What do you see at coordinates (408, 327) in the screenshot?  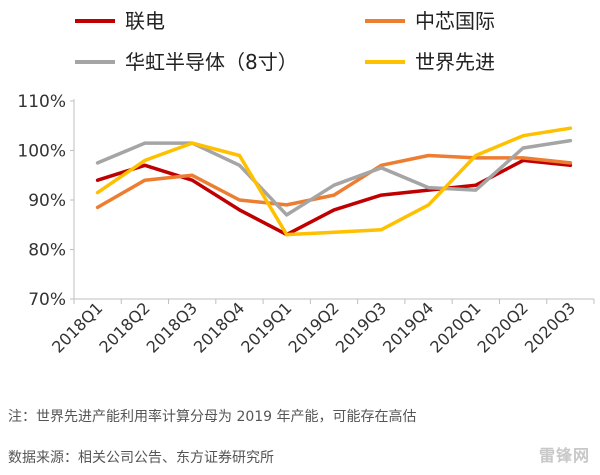 I see `x-tick-label: 2019Q4` at bounding box center [408, 327].